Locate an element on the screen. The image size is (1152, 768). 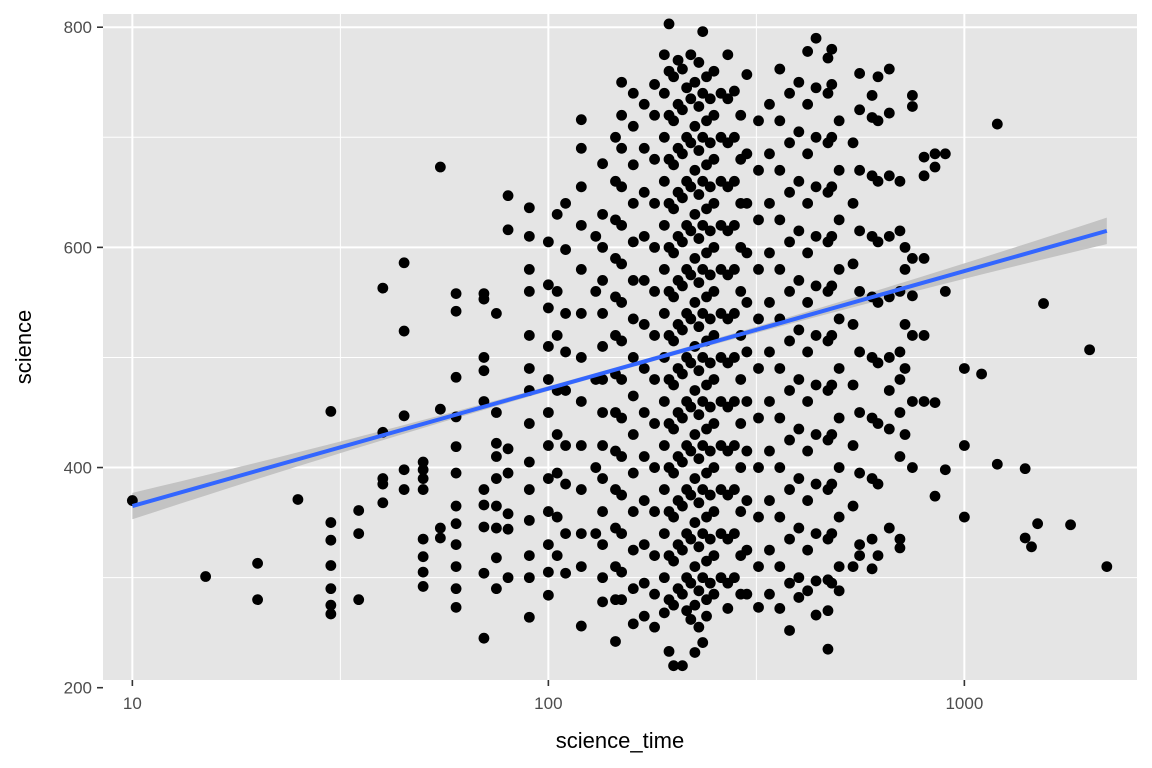
x-axis-title: science_time is located at coordinates (620, 740).